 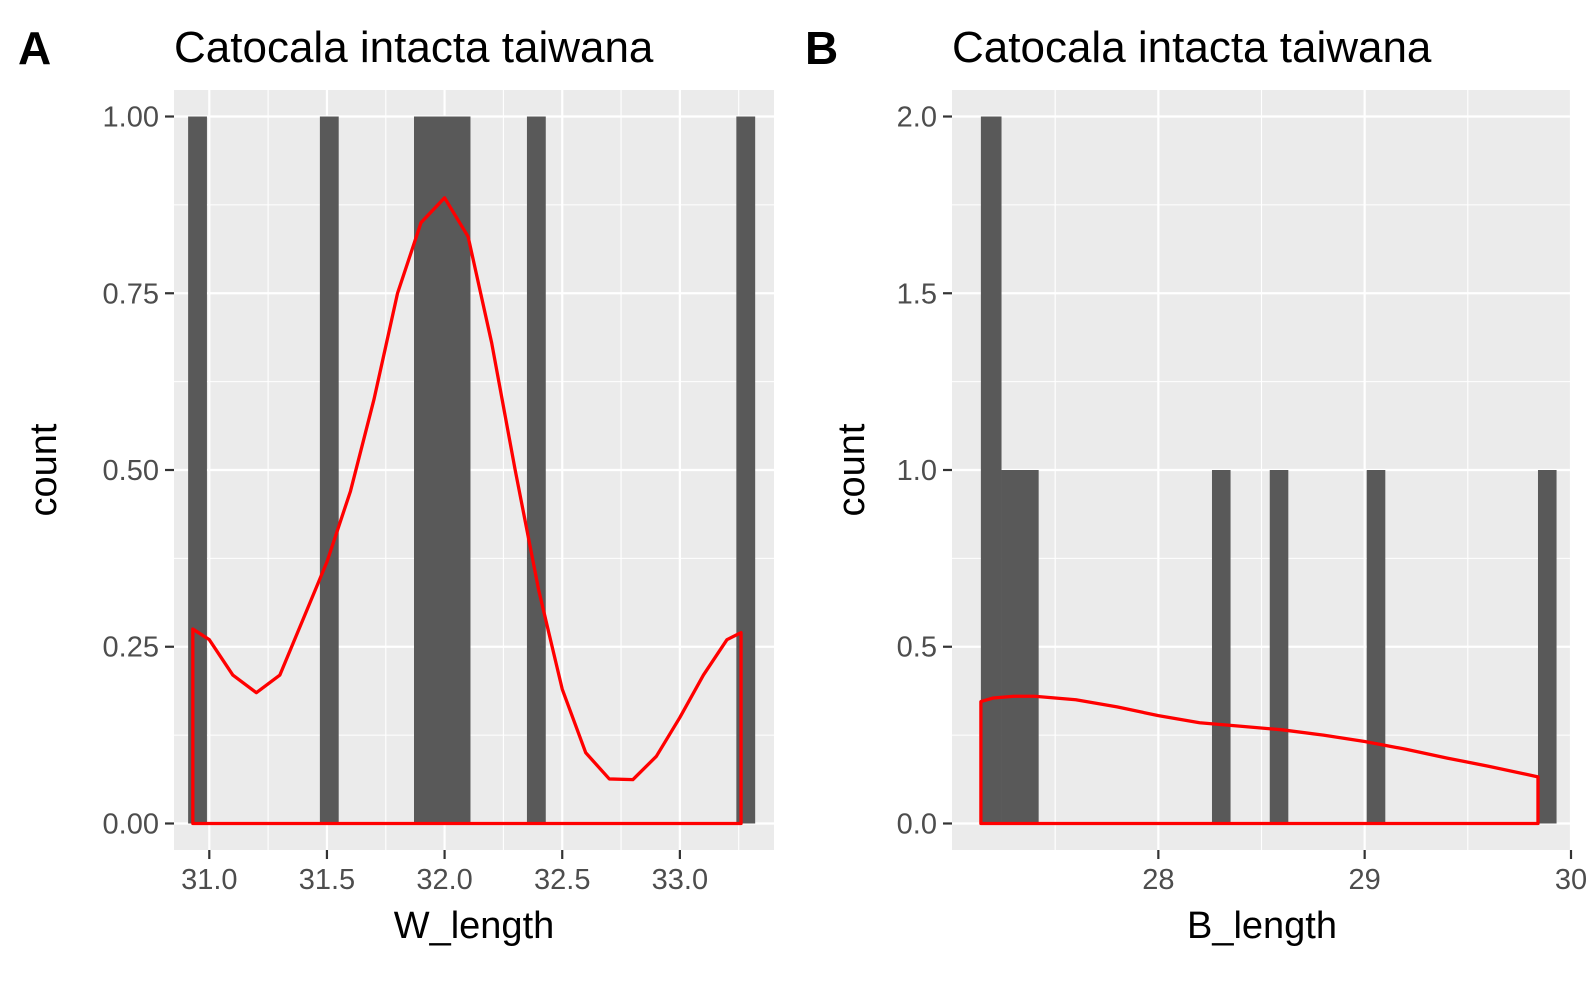 What do you see at coordinates (327, 880) in the screenshot?
I see `x-tick-label: 31.5` at bounding box center [327, 880].